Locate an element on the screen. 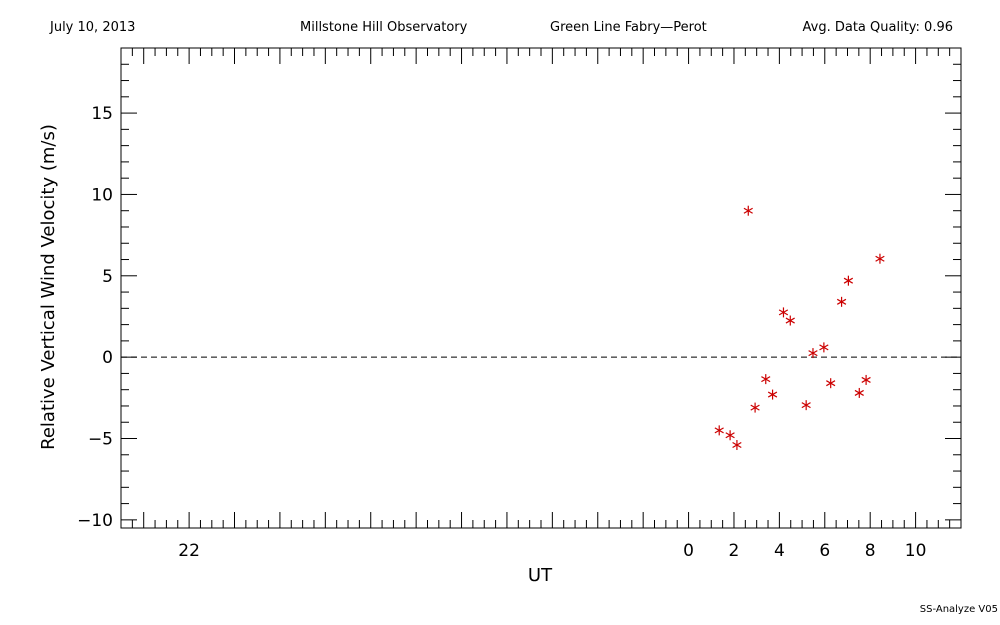 This screenshot has height=625, width=1000. x-tick-label: 0 is located at coordinates (688, 551).